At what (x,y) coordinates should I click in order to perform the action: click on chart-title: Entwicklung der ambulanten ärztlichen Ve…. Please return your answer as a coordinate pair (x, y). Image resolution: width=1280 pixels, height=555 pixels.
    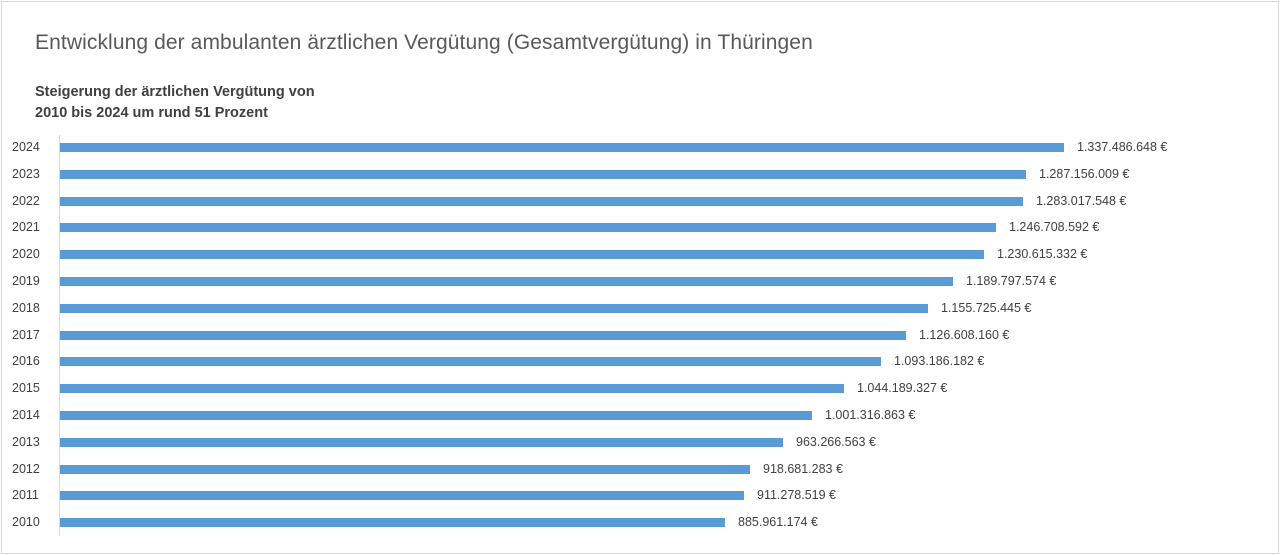
    Looking at the image, I should click on (424, 42).